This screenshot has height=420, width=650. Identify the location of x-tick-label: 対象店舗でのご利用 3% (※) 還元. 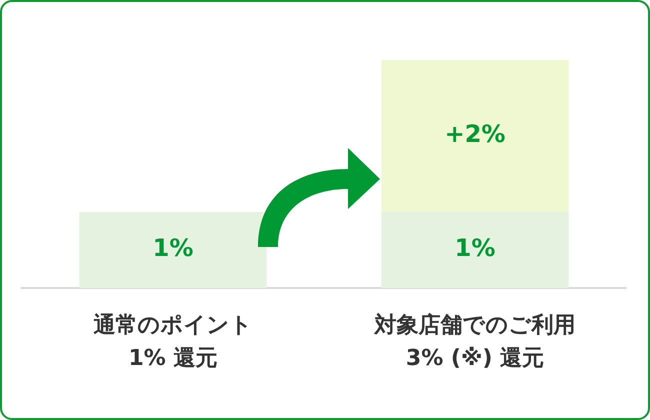
(475, 342).